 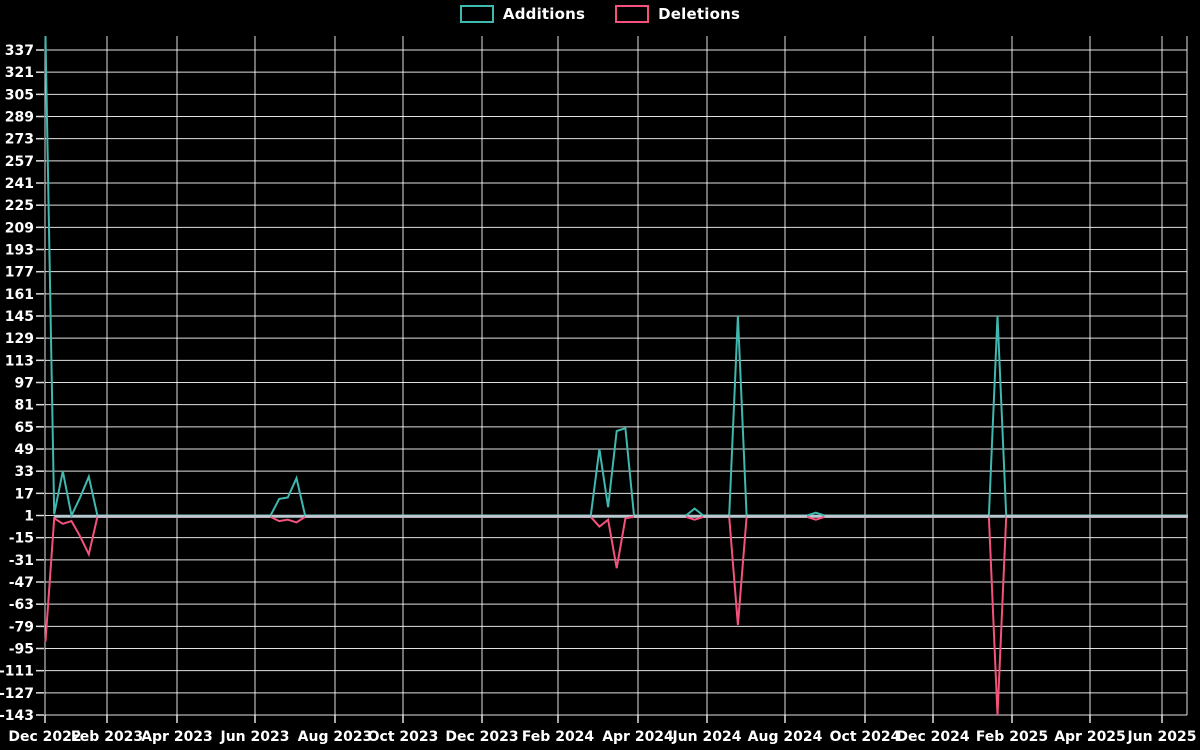 What do you see at coordinates (21, 650) in the screenshot?
I see `y-tick-label: -95` at bounding box center [21, 650].